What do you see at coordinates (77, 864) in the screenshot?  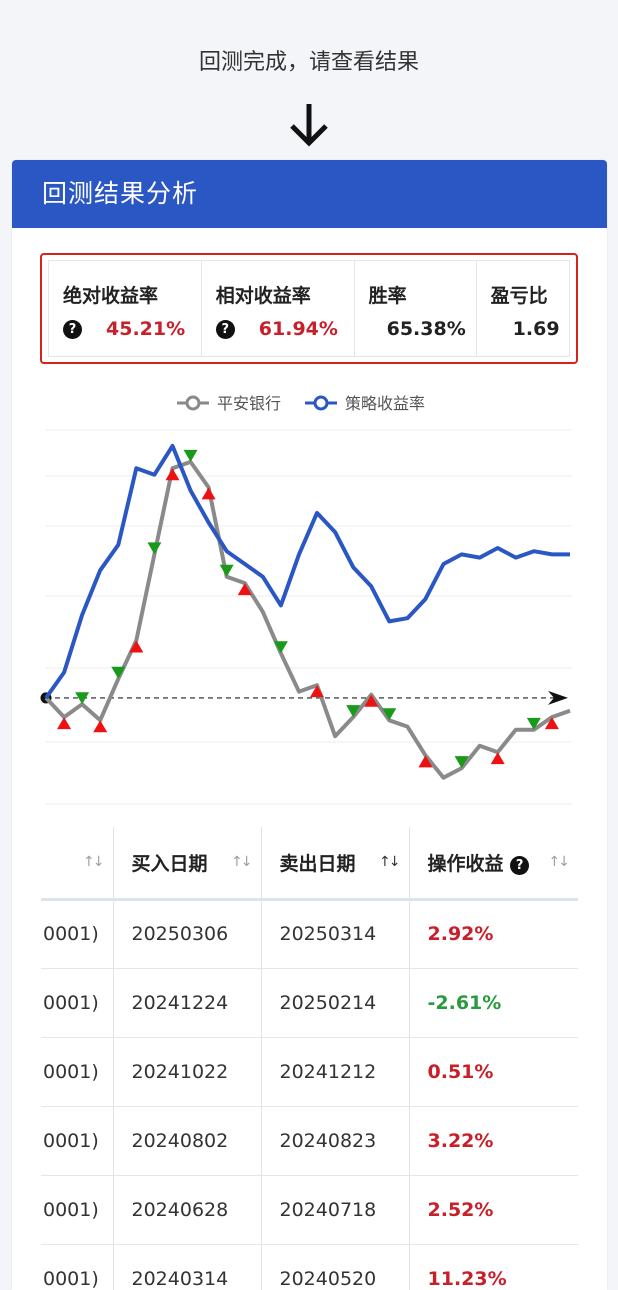 I see `column-header-stock: ↑↓` at bounding box center [77, 864].